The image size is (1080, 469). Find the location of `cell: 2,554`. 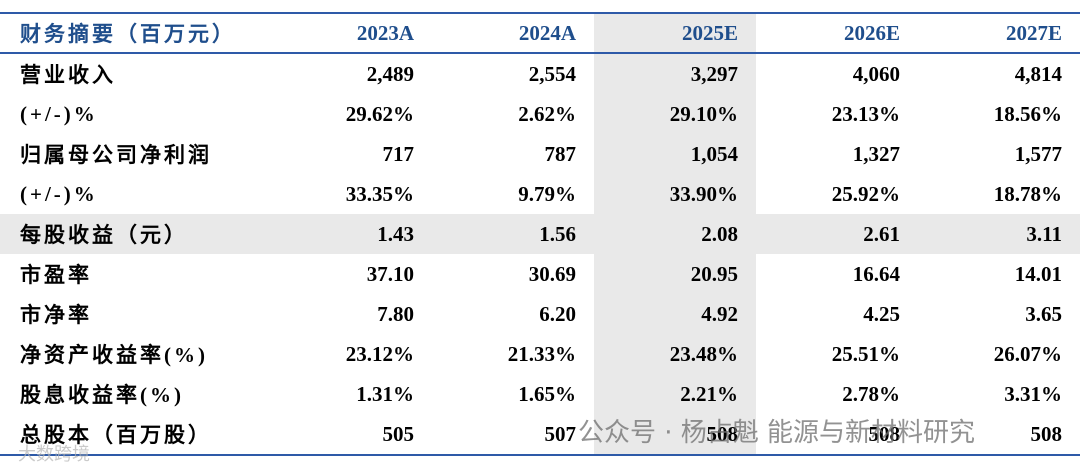

cell: 2,554 is located at coordinates (552, 73).